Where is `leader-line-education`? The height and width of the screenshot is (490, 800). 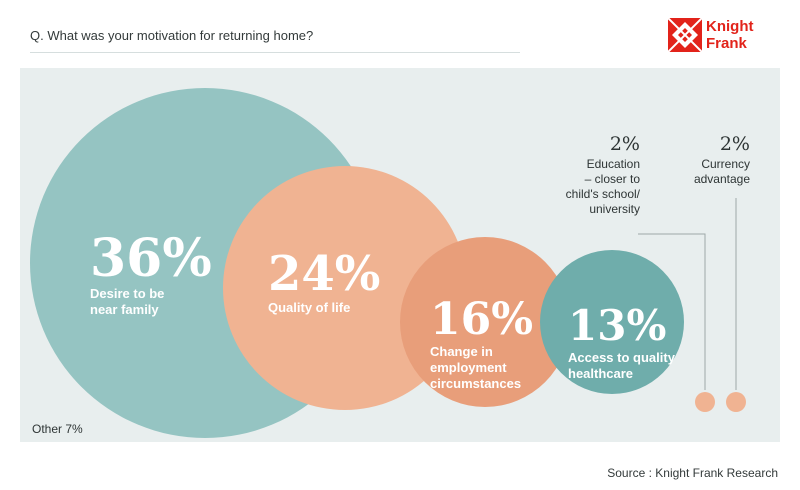
leader-line-education is located at coordinates (672, 311).